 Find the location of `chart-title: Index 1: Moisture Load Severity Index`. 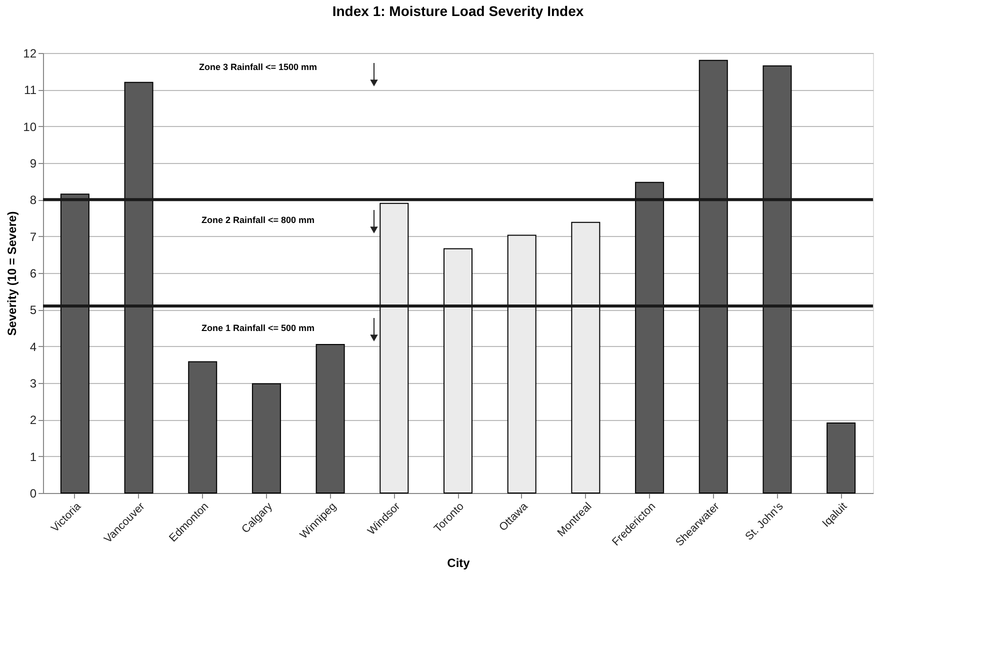

chart-title: Index 1: Moisture Load Severity Index is located at coordinates (458, 11).